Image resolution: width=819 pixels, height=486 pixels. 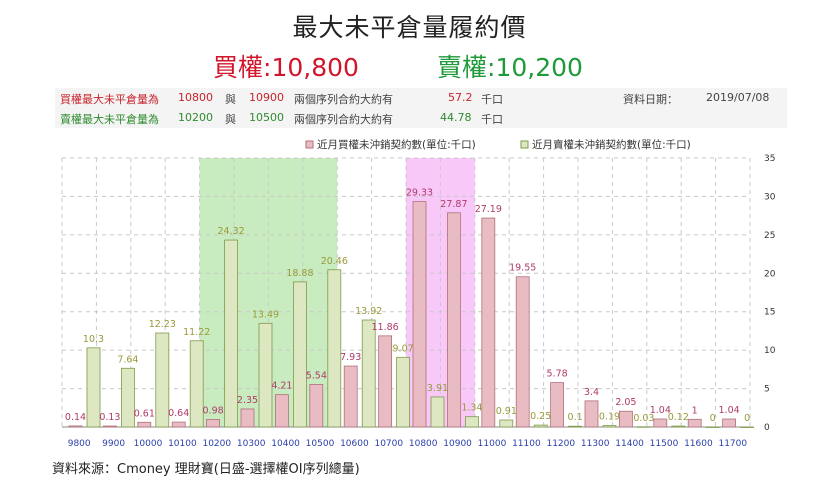 What do you see at coordinates (713, 418) in the screenshot?
I see `put-value-label: 0` at bounding box center [713, 418].